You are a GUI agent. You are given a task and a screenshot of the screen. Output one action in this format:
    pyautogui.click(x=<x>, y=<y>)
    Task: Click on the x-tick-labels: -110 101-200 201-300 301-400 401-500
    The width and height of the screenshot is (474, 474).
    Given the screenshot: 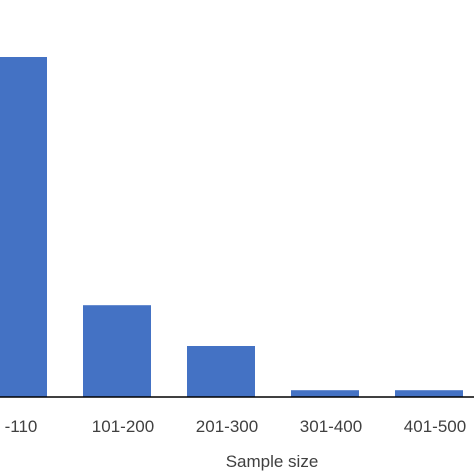 What is the action you would take?
    pyautogui.click(x=236, y=426)
    